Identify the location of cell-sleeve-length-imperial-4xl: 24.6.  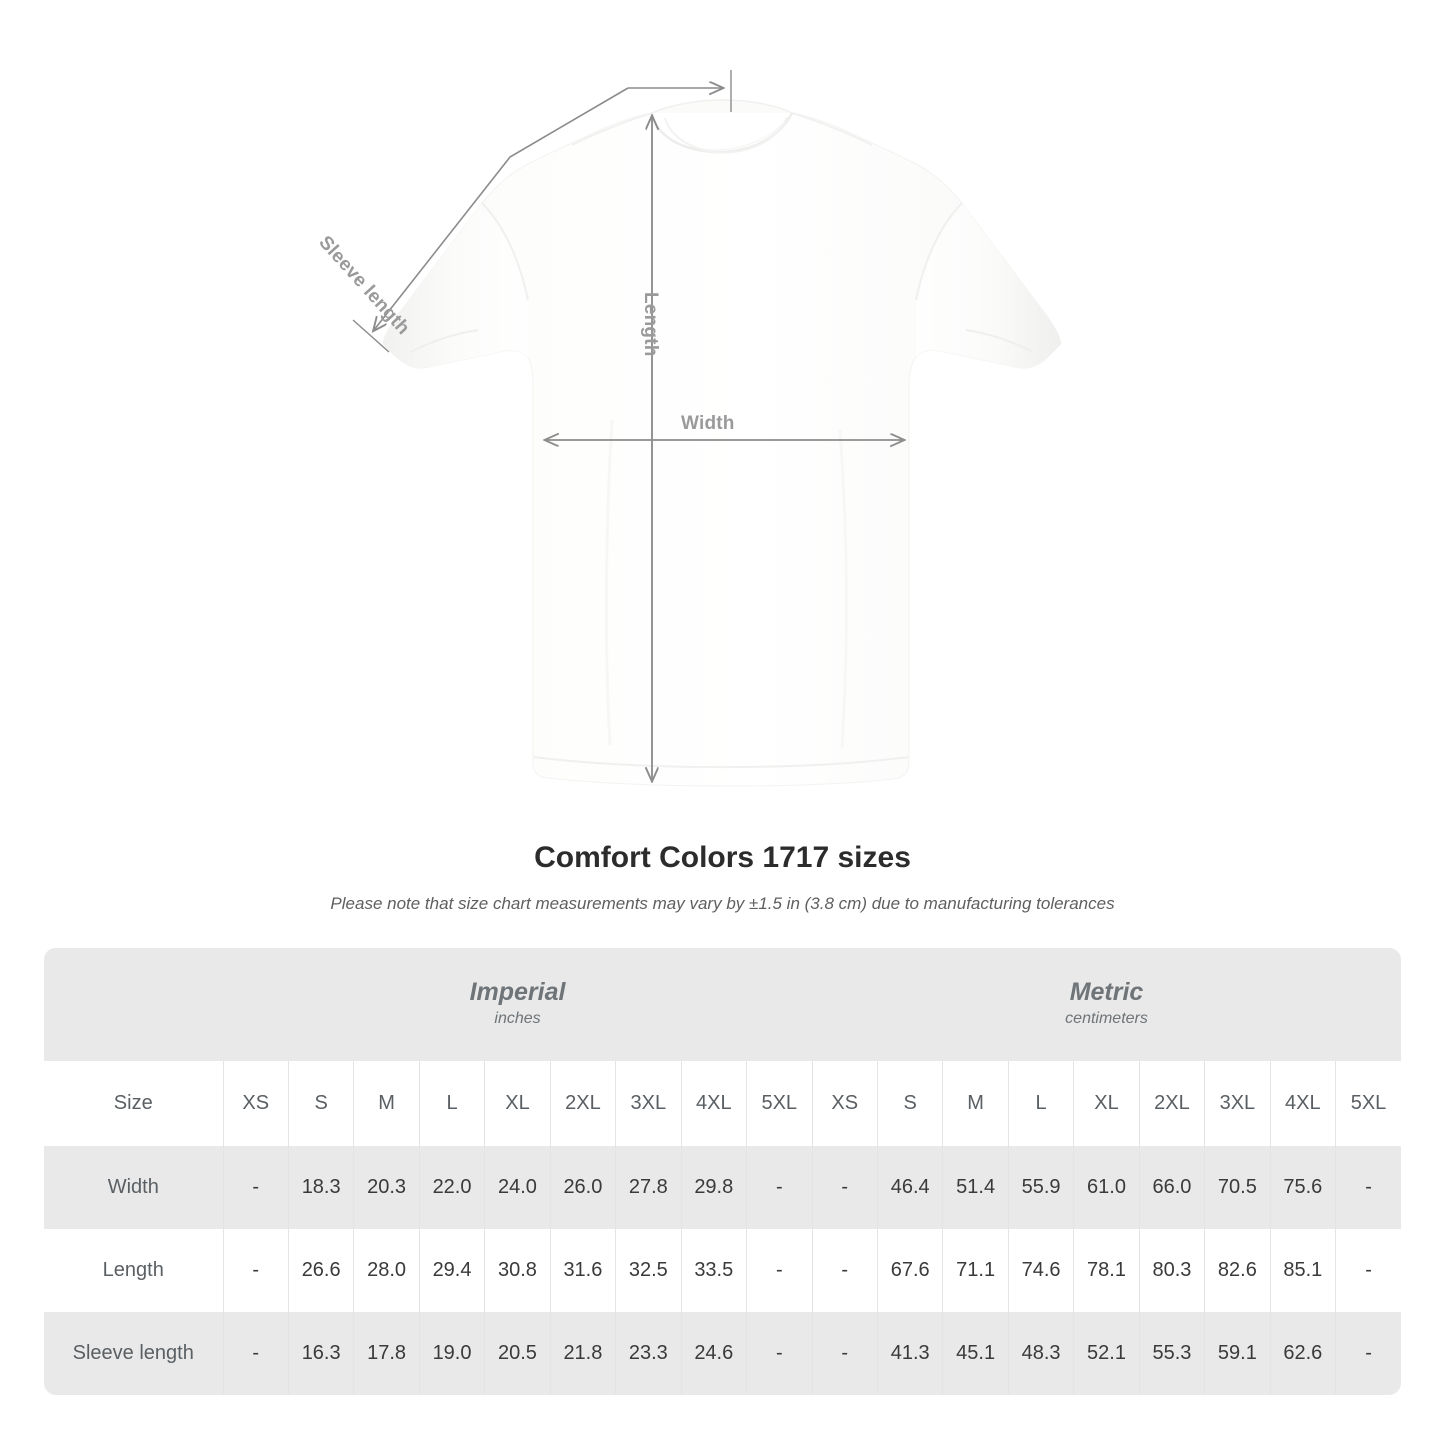
(713, 1353).